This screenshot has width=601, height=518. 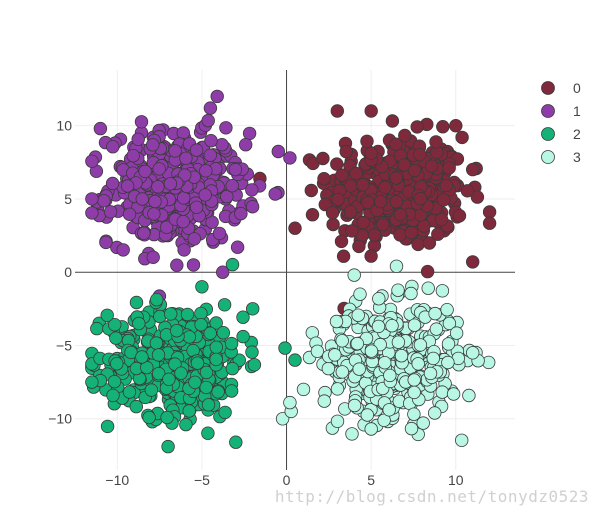 I want to click on x-tick-label: 5, so click(x=371, y=480).